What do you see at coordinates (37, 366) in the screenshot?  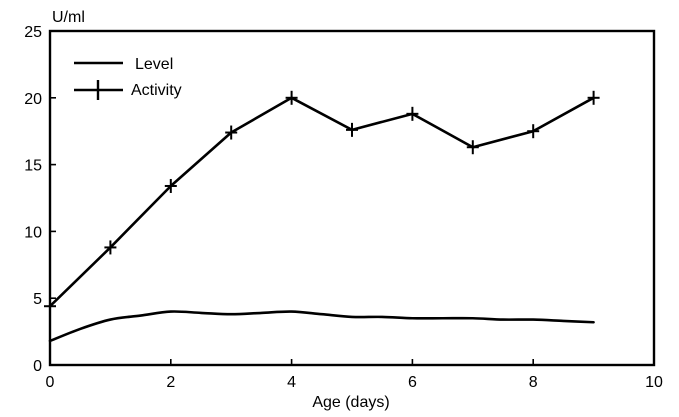 I see `y-tick-label-0: 0` at bounding box center [37, 366].